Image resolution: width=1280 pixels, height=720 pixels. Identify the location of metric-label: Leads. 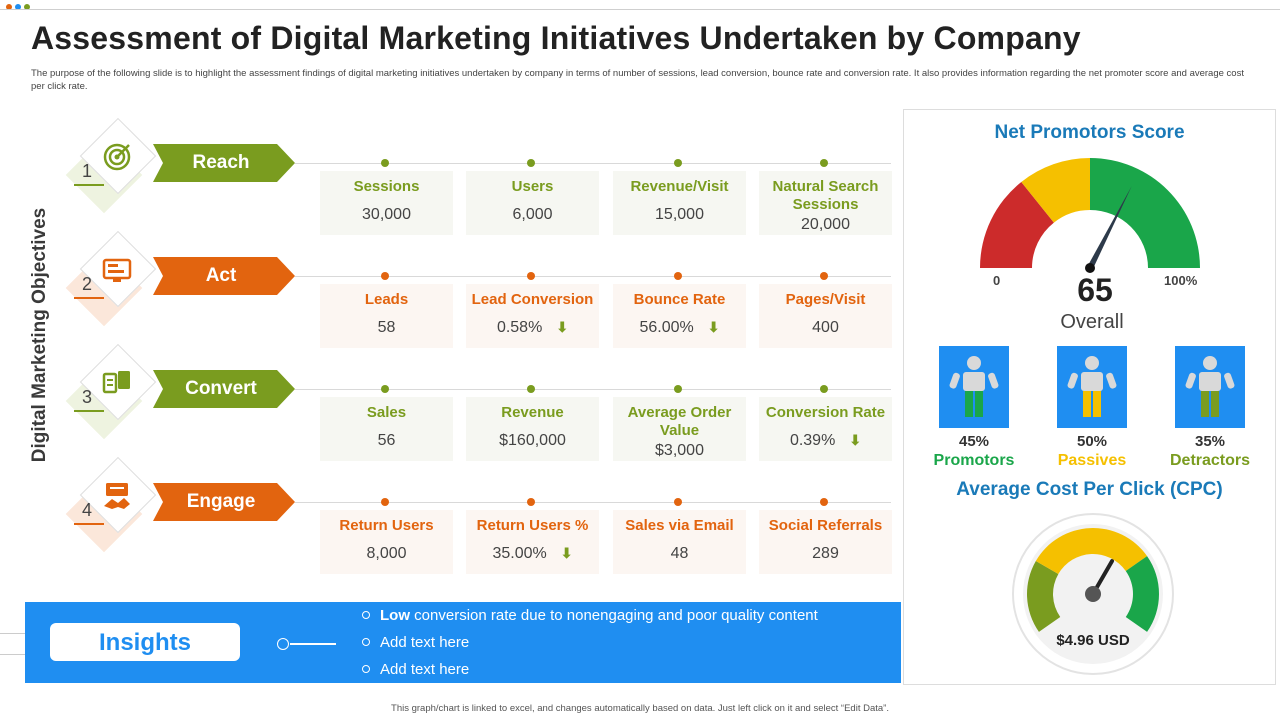
(386, 299).